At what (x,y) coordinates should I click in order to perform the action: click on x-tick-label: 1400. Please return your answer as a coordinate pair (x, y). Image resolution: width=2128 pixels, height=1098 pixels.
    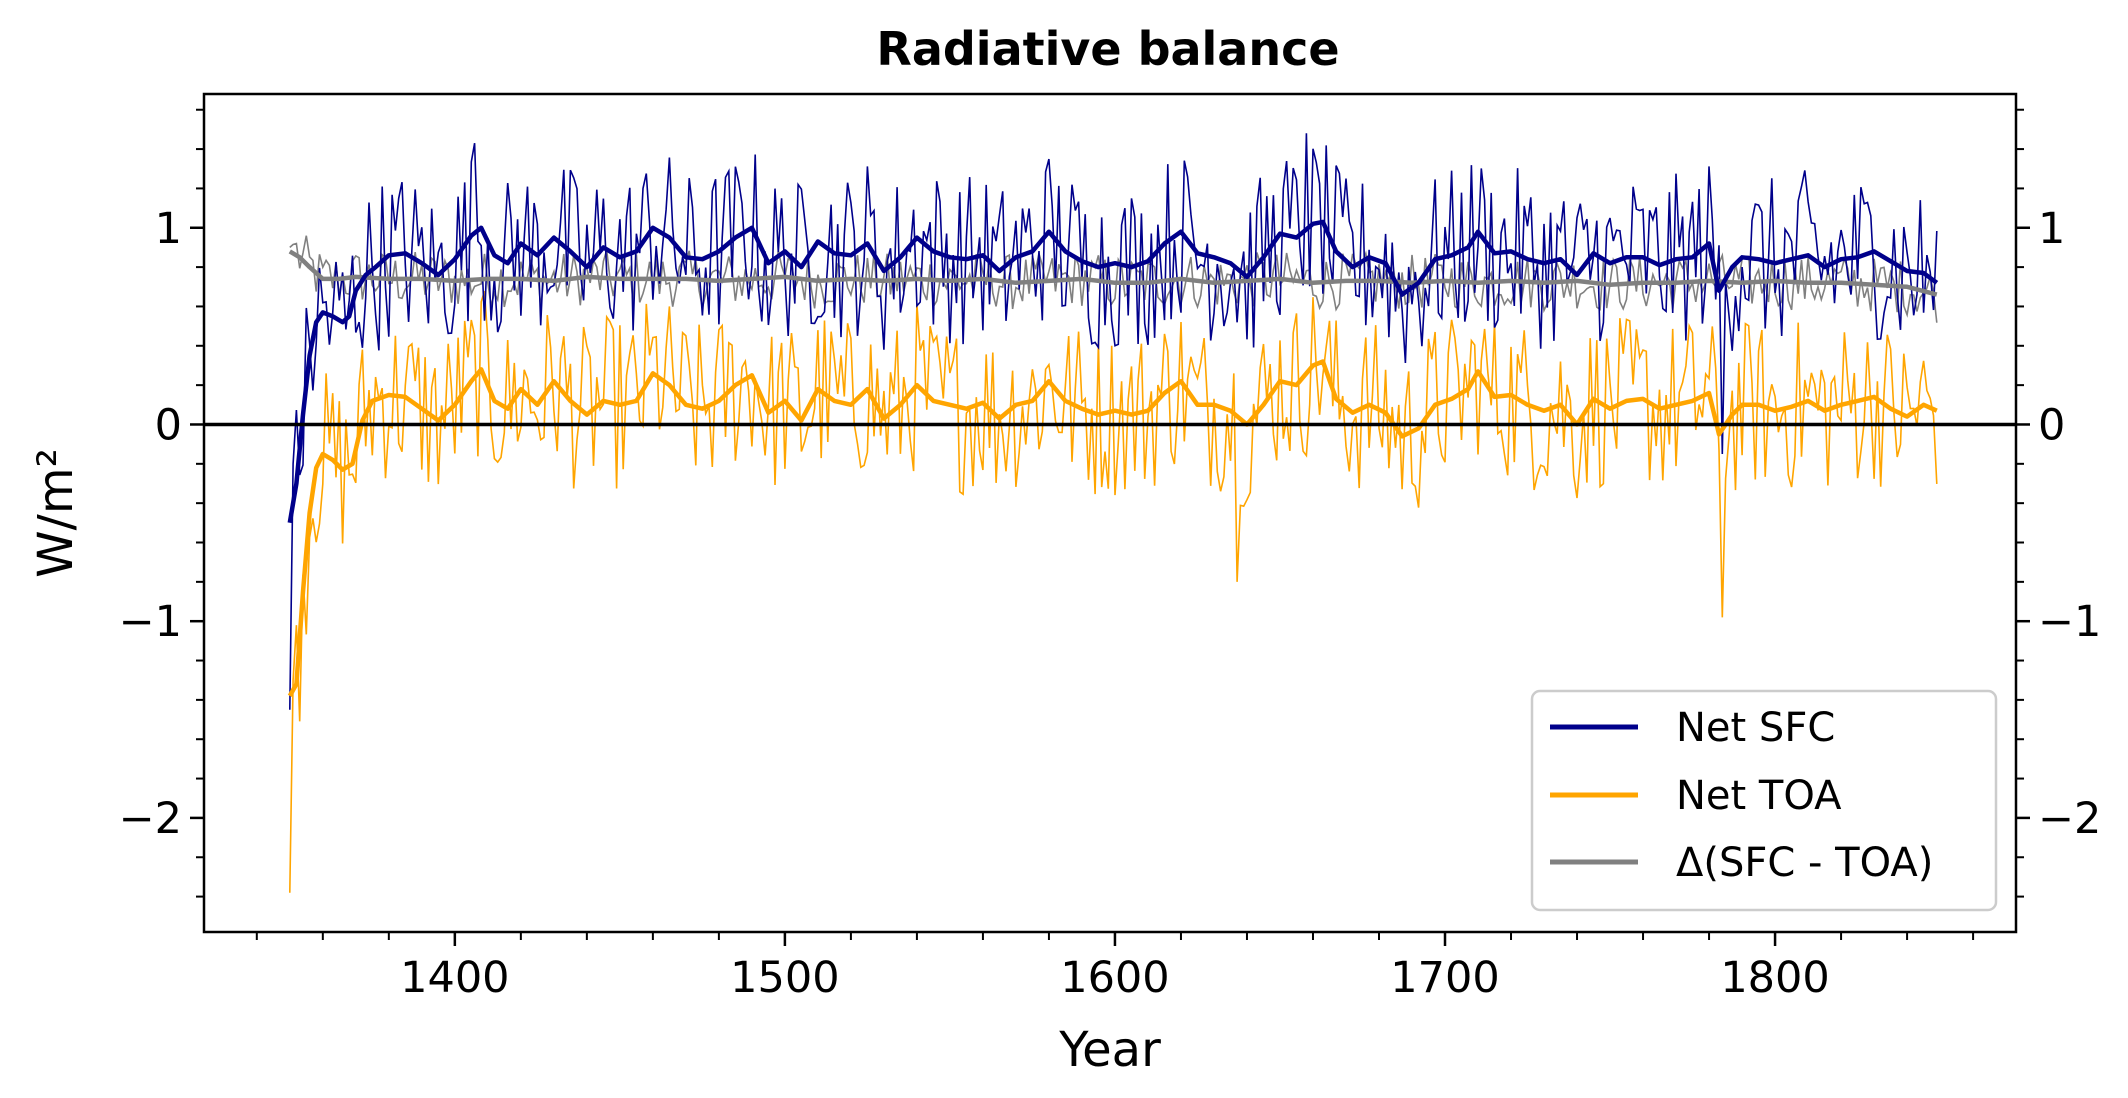
    Looking at the image, I should click on (454, 978).